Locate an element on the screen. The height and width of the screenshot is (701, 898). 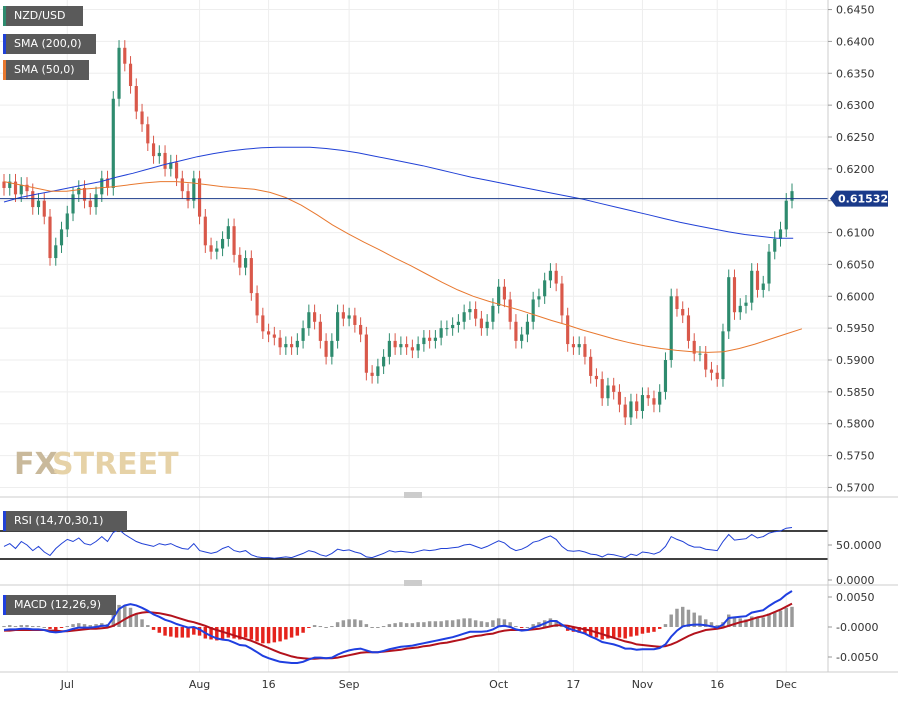
sma50-badge: SMA (50,0) is located at coordinates (46, 70).